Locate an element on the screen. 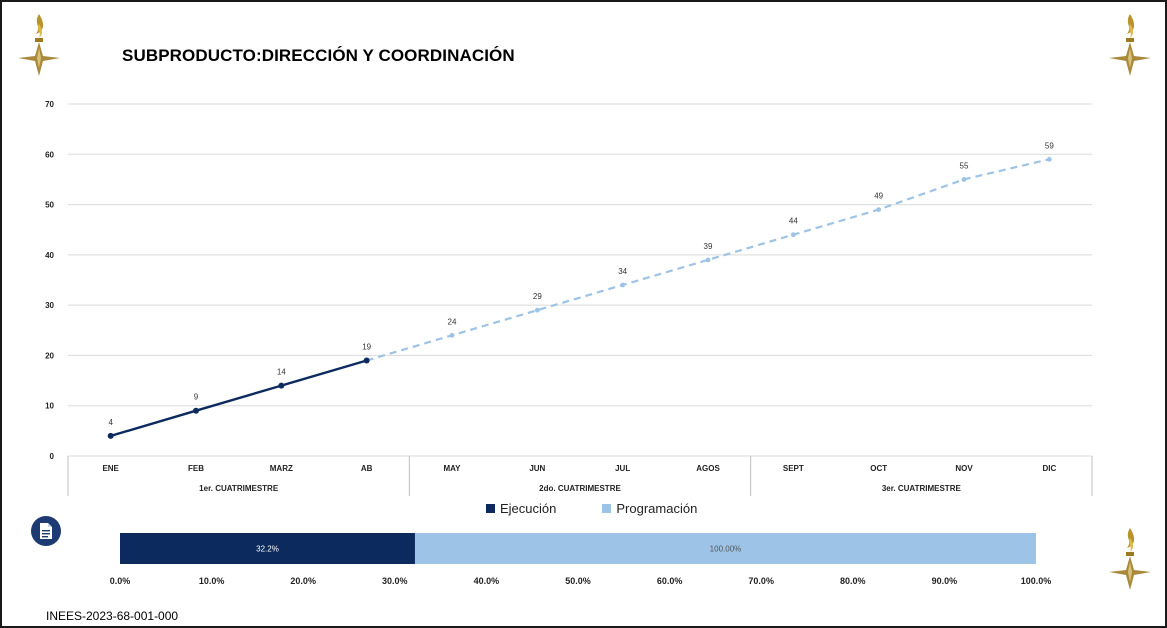 The image size is (1167, 628). bar-label-programacion: 100.00% is located at coordinates (726, 549).